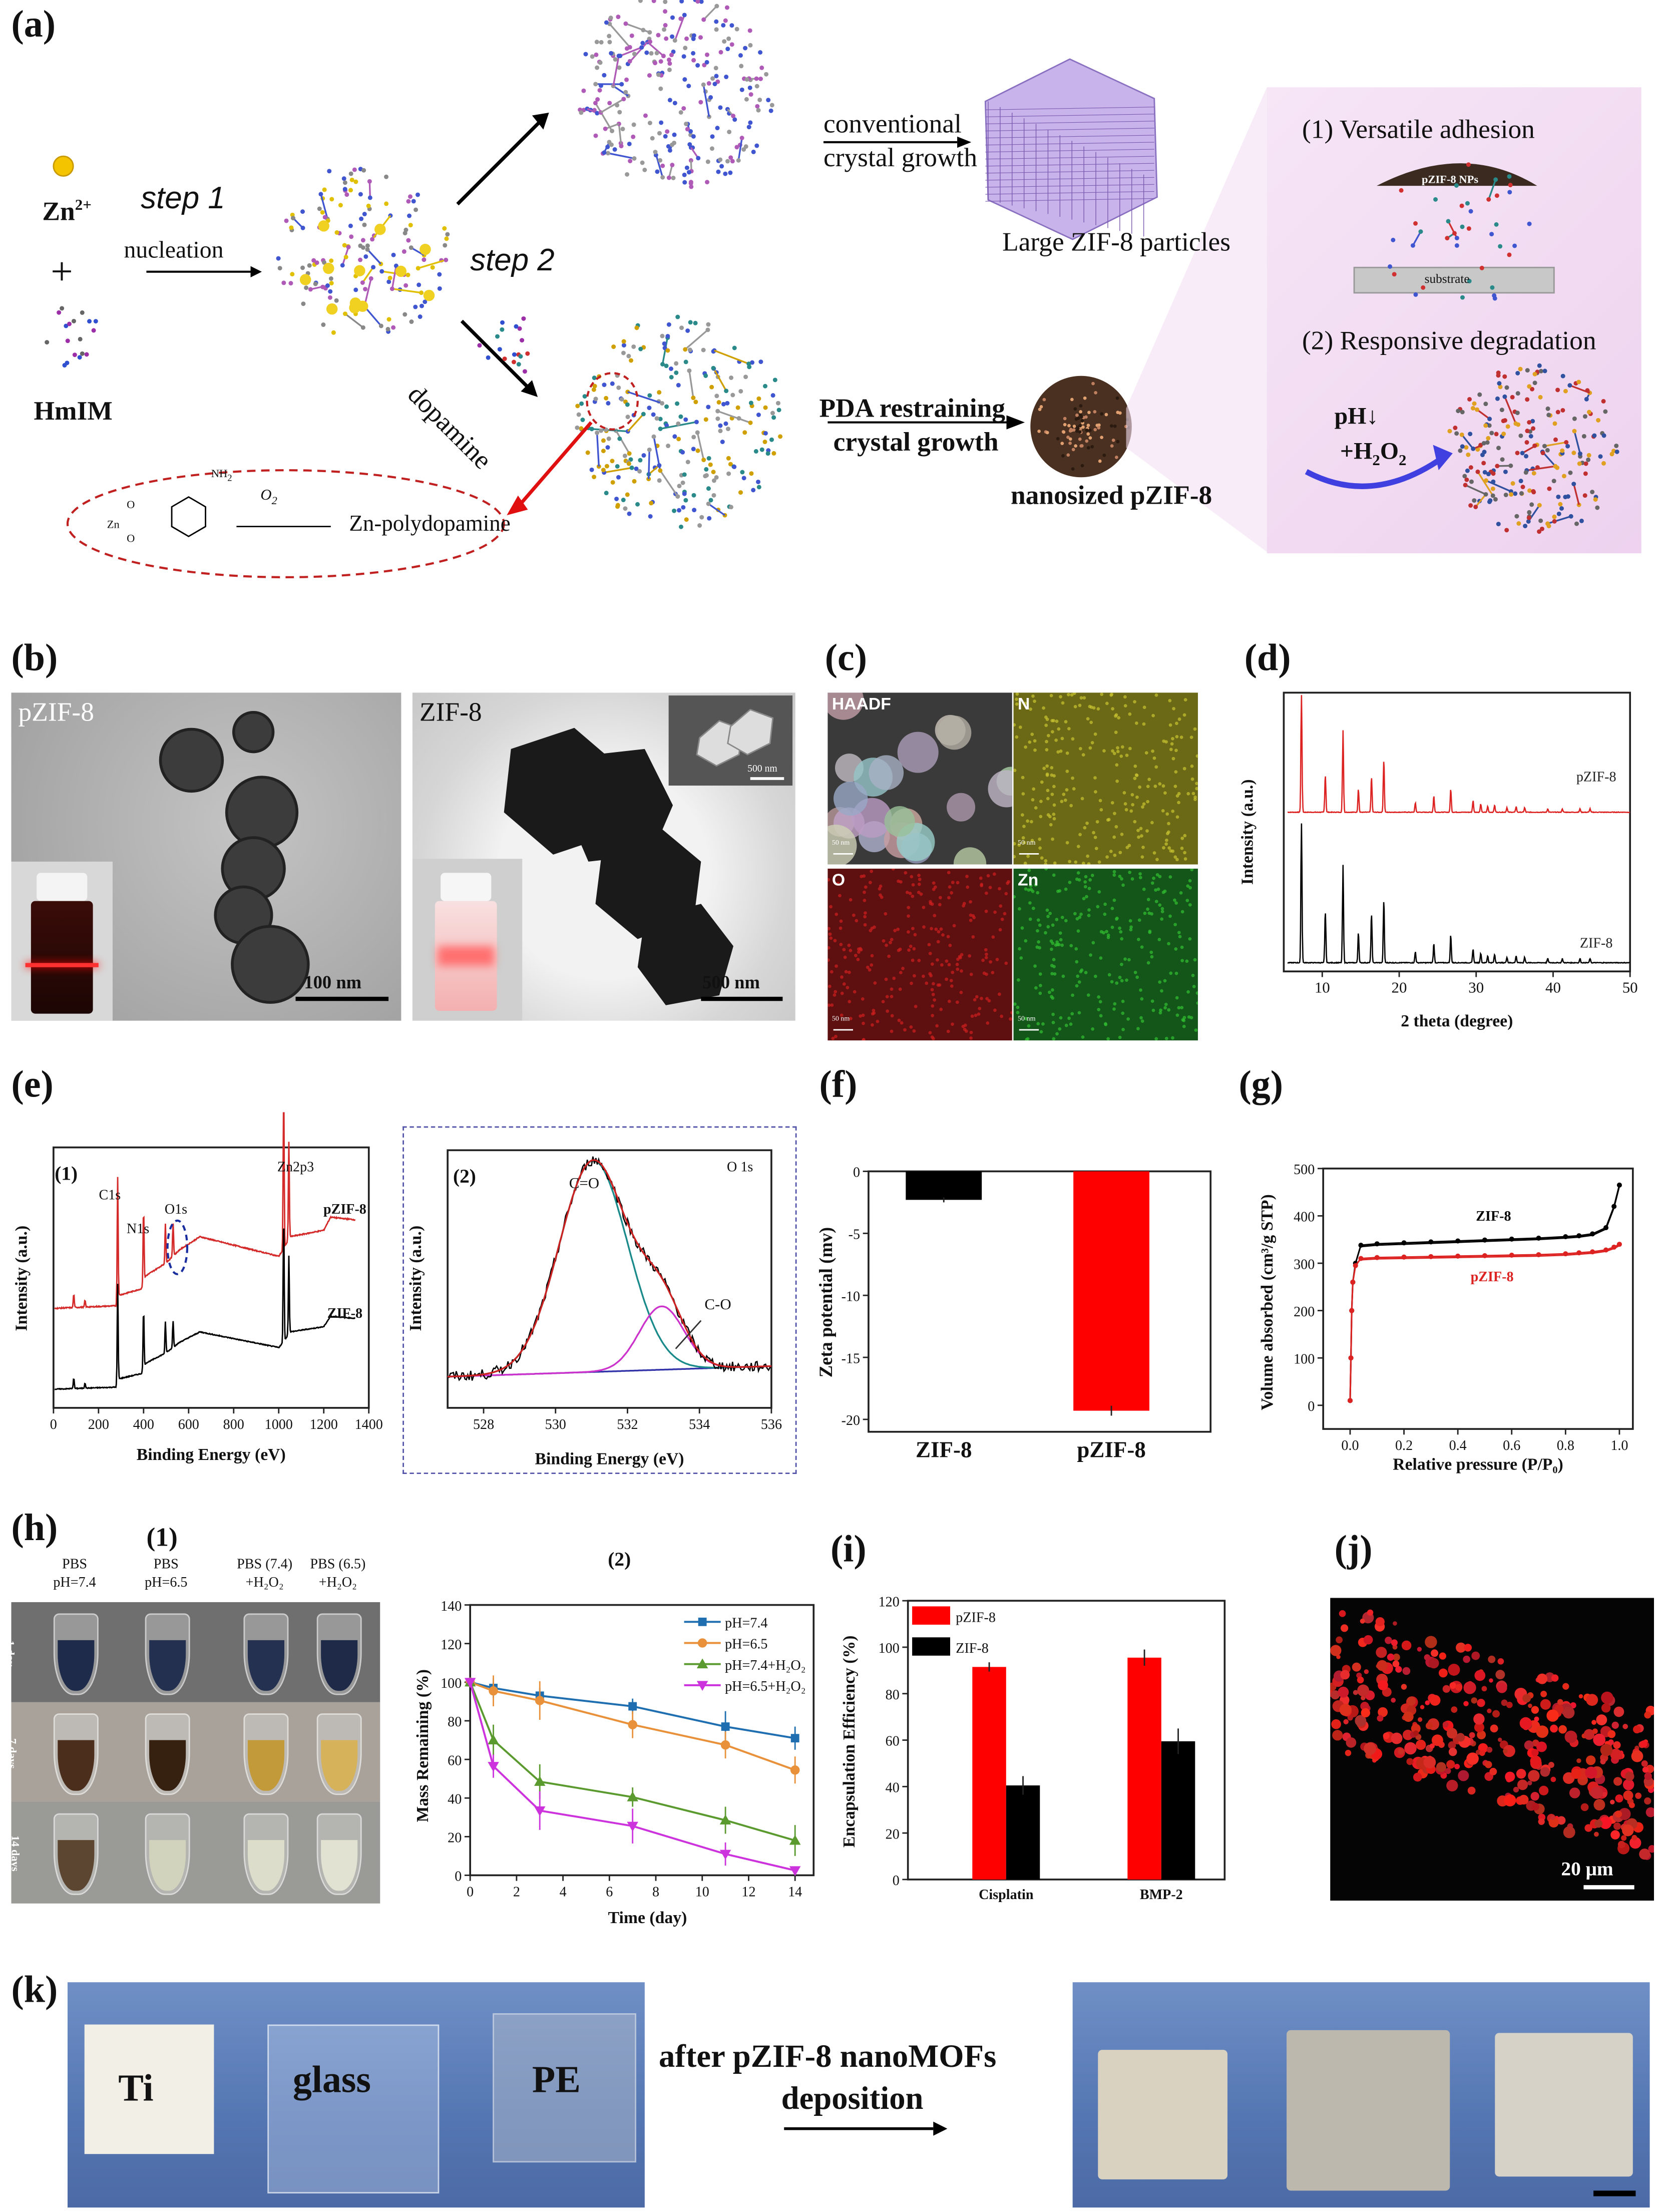  What do you see at coordinates (1267, 658) in the screenshot?
I see `panel-label-d: (d)` at bounding box center [1267, 658].